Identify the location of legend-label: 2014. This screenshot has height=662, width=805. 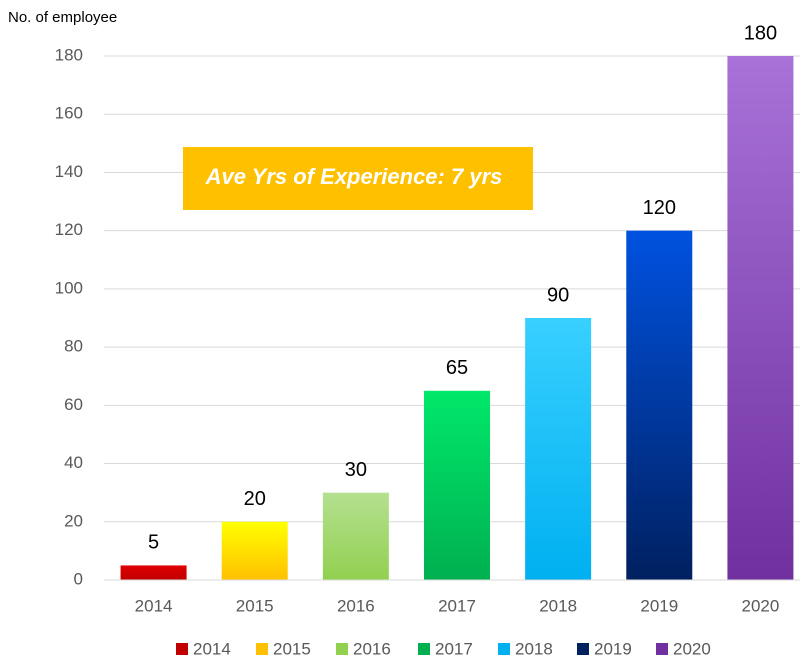
(212, 648).